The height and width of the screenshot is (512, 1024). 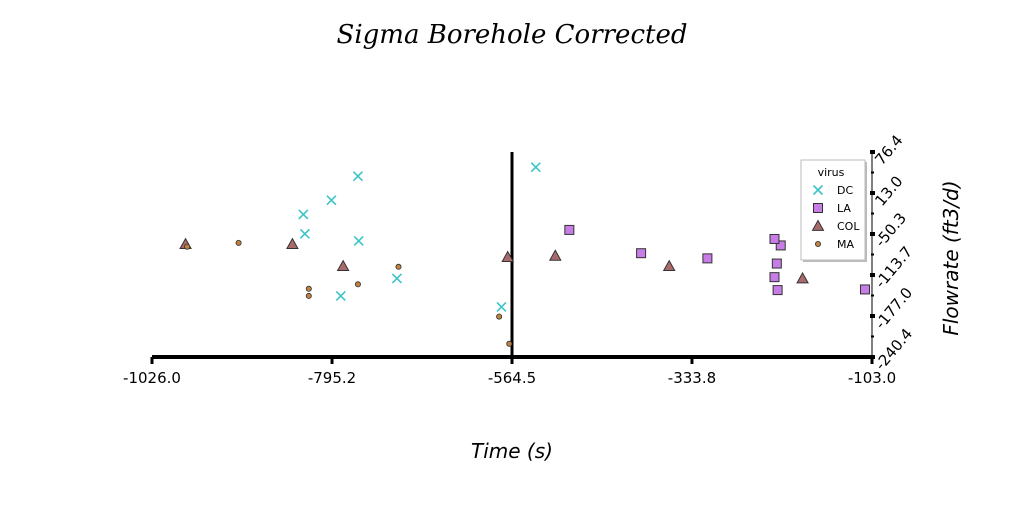 What do you see at coordinates (717, 260) in the screenshot?
I see `series-la` at bounding box center [717, 260].